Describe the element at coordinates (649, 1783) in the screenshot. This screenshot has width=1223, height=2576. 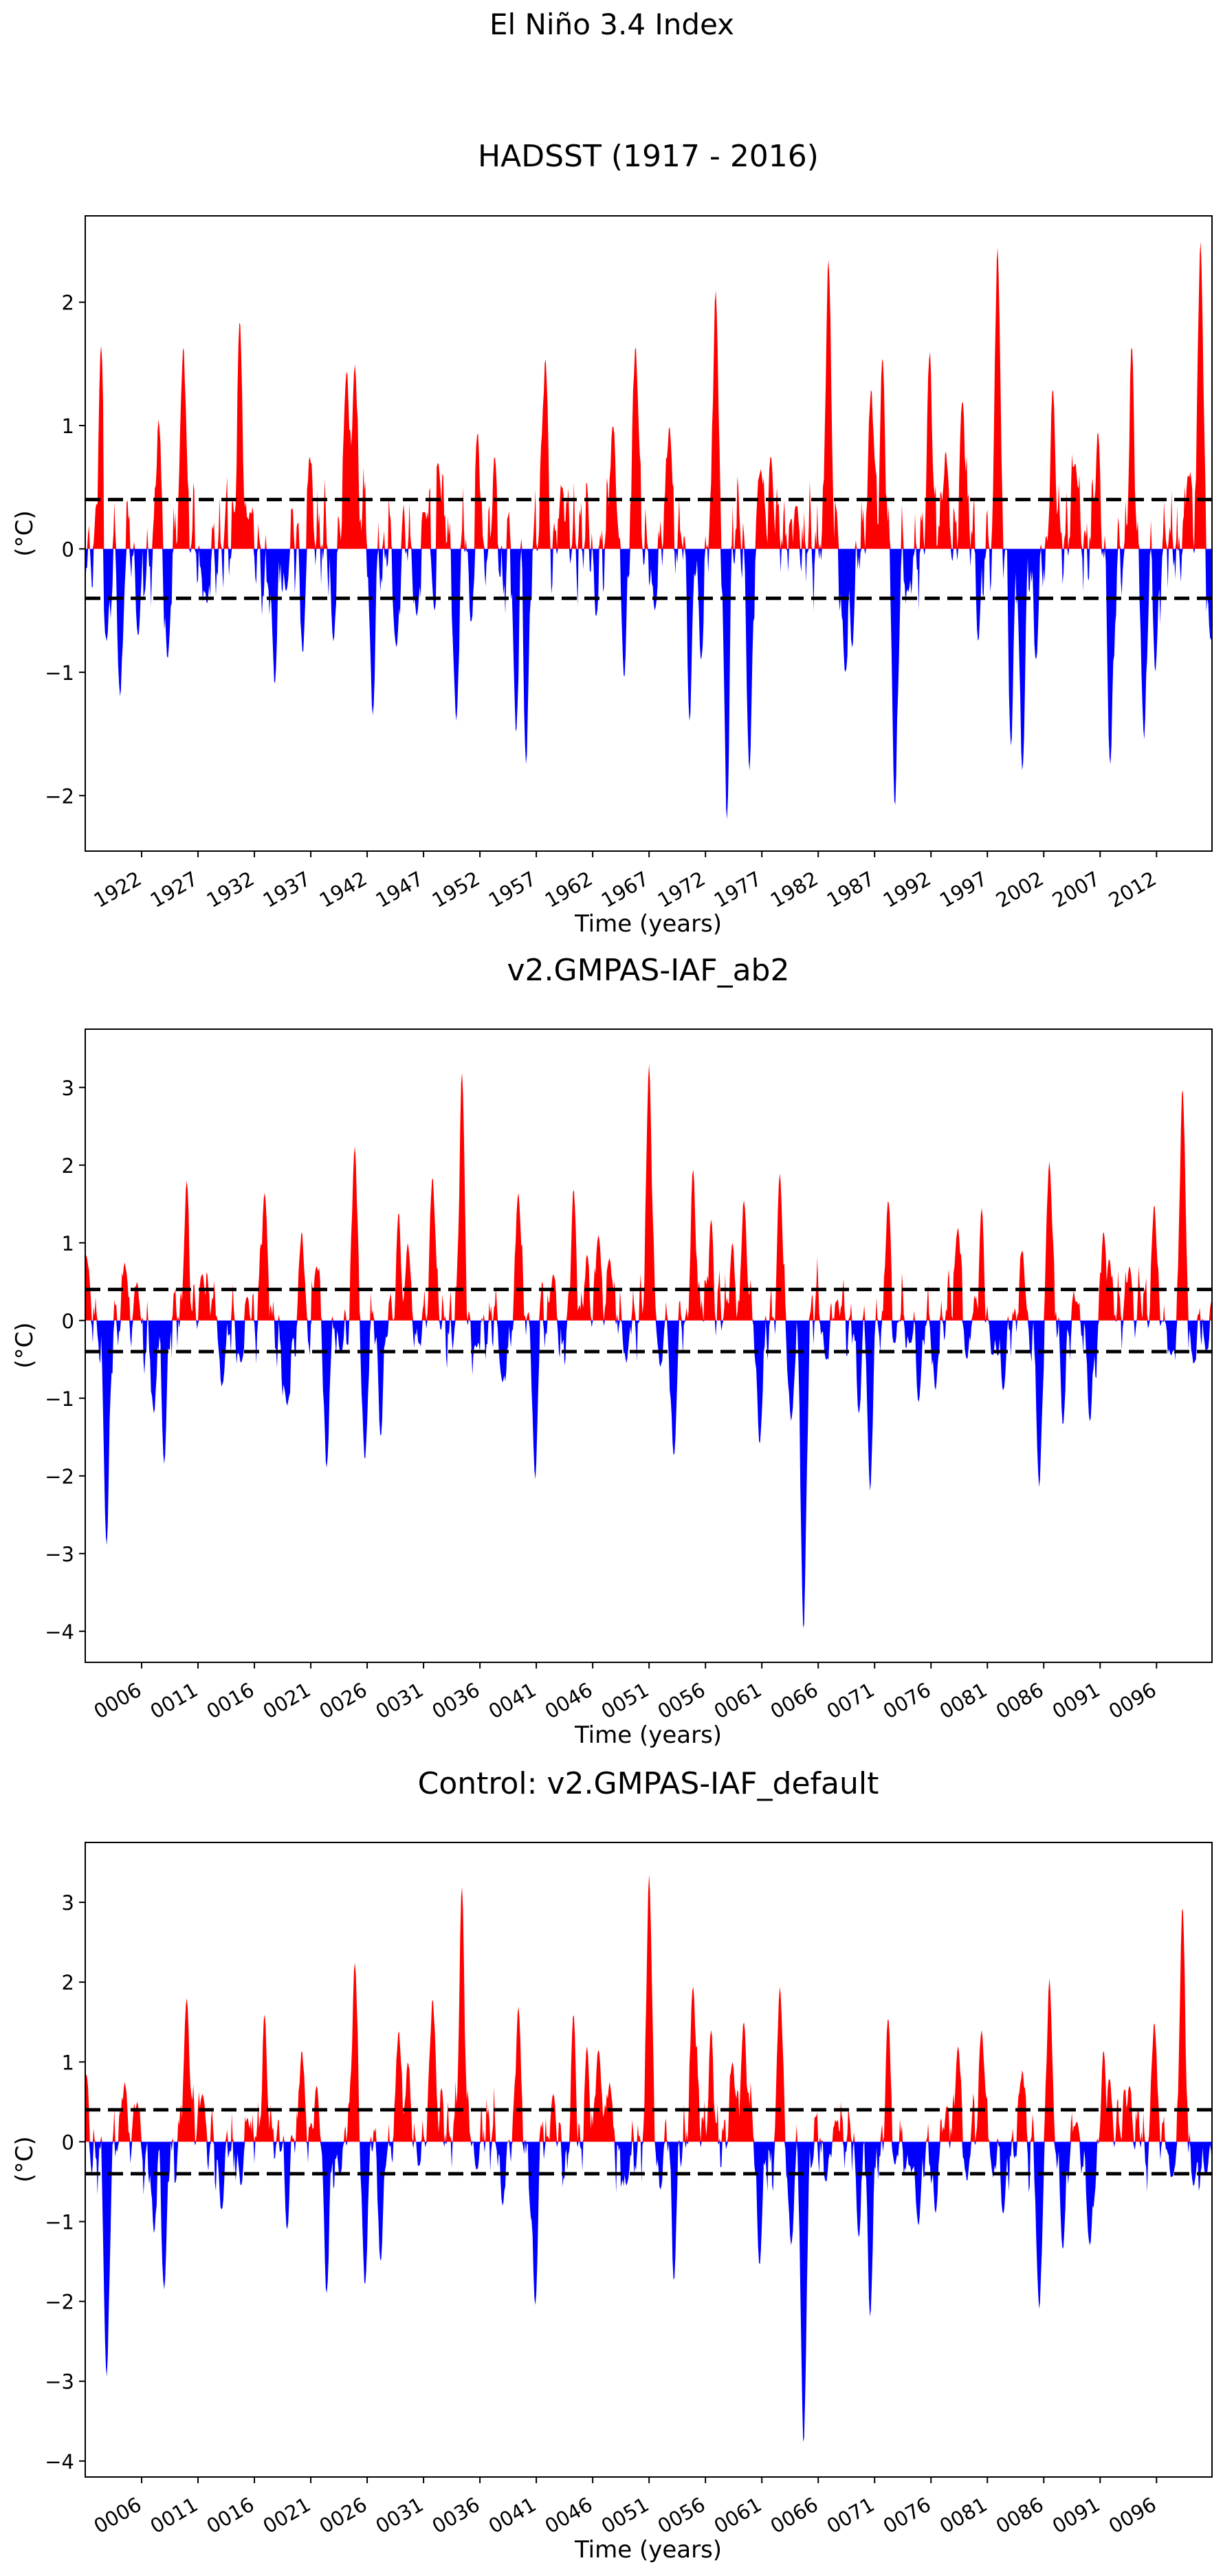
I see `panel-title-control: Control: v2.GMPAS-IAF_default` at that location.